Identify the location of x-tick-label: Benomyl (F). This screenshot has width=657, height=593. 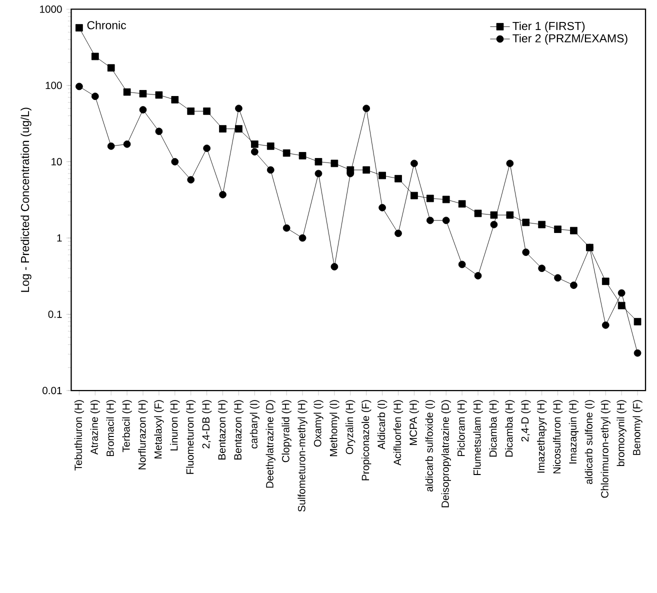
(637, 428).